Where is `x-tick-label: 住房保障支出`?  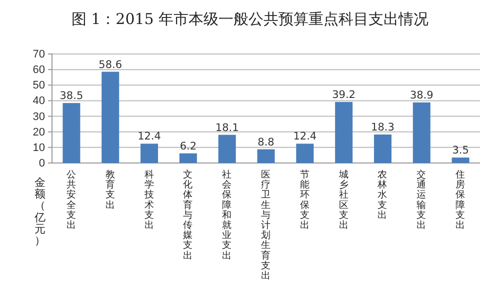
x-tick-label: 住房保障支出 is located at coordinates (461, 200).